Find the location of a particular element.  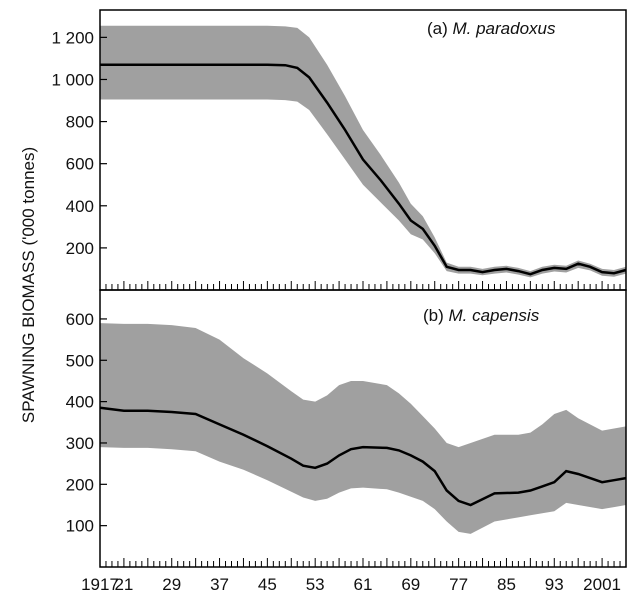

panel-a-y-tick-label: 1 000 is located at coordinates (72, 79).